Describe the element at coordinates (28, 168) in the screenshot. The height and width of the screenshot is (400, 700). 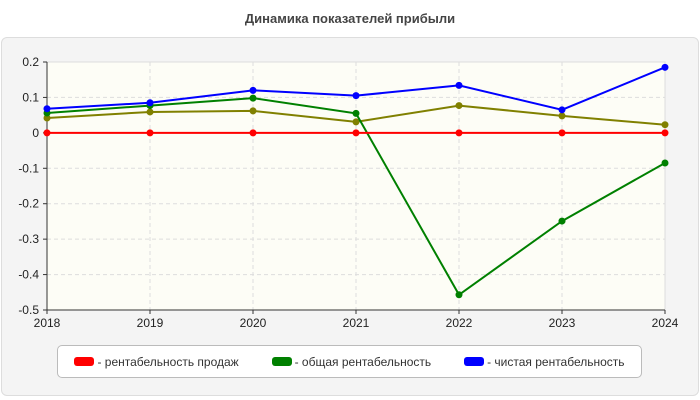
I see `y-tick-label: -0.1` at that location.